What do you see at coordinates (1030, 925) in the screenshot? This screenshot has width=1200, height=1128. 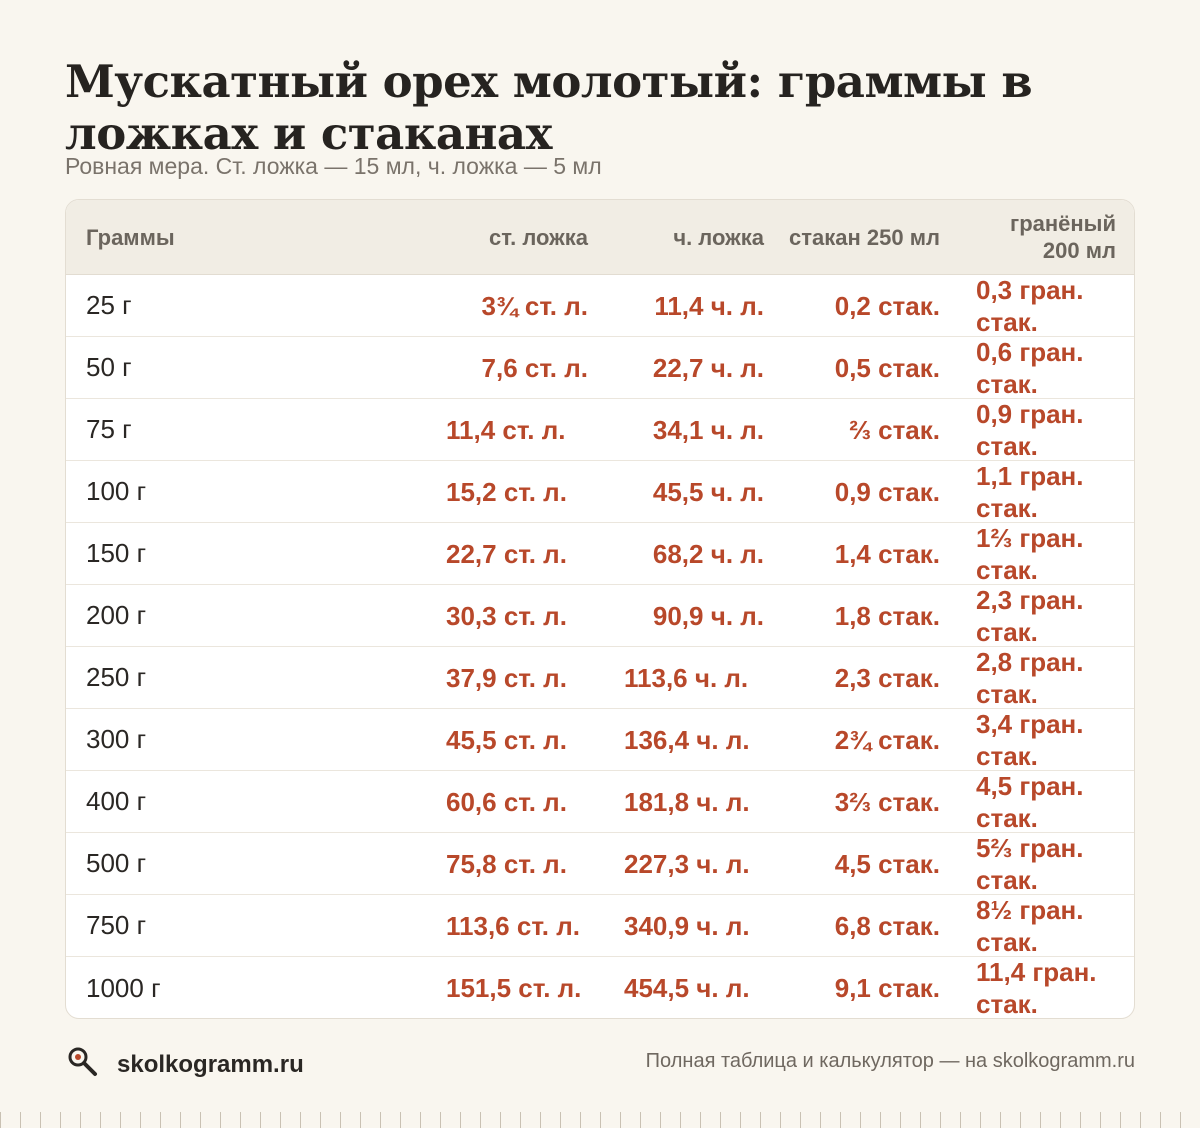 I see `faceted-200-cell: 8½ гран. стак.` at bounding box center [1030, 925].